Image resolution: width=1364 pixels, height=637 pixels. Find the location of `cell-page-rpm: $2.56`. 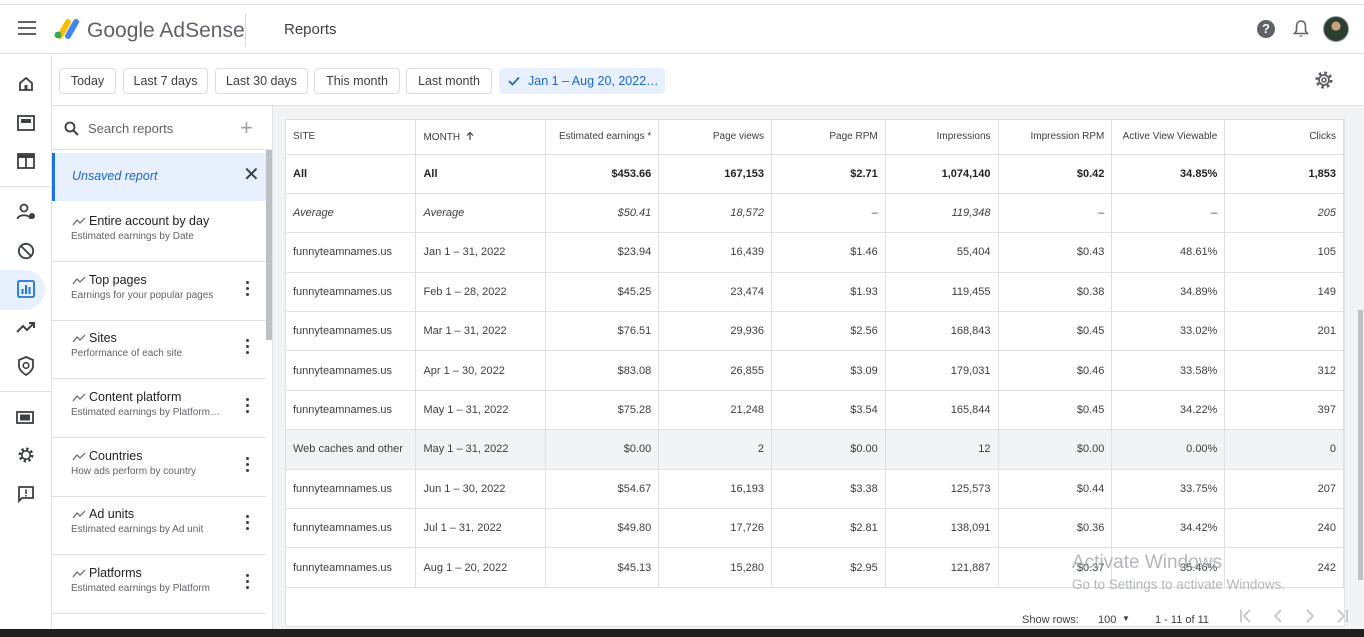

cell-page-rpm: $2.56 is located at coordinates (828, 331).